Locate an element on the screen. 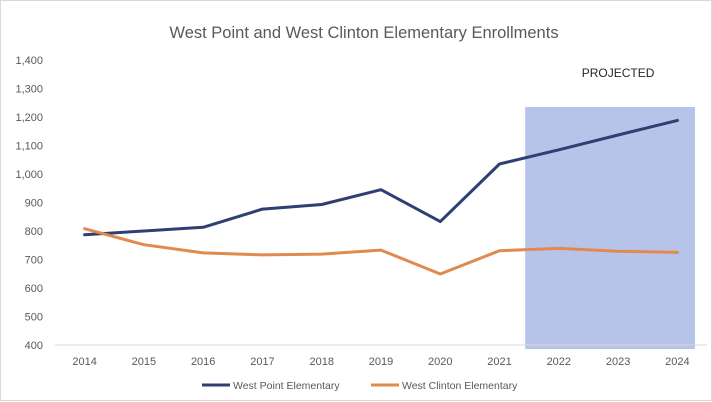 Image resolution: width=712 pixels, height=402 pixels. x-tick-label: 2014 is located at coordinates (84, 362).